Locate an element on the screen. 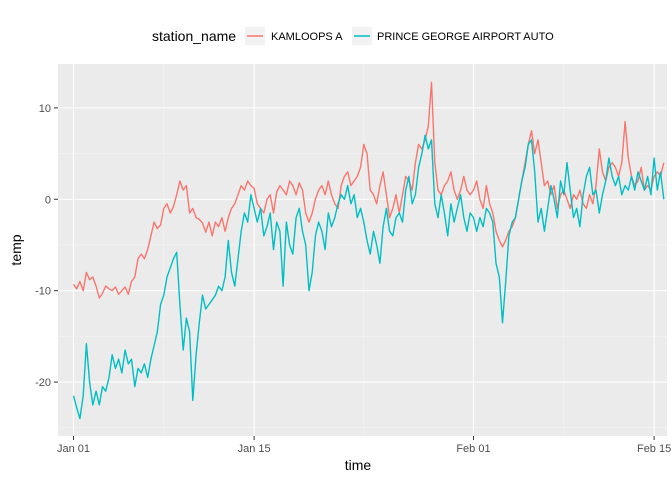  y-tick-label: -10 is located at coordinates (43, 292).